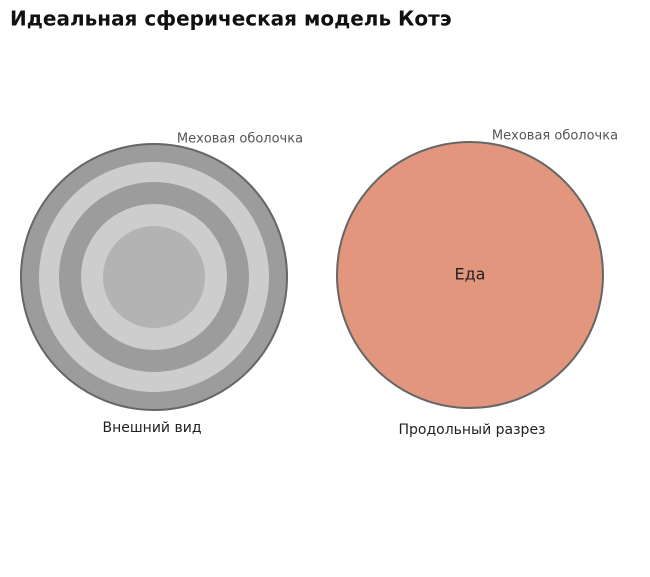  I want to click on caption: Продольный разрез, so click(471, 430).